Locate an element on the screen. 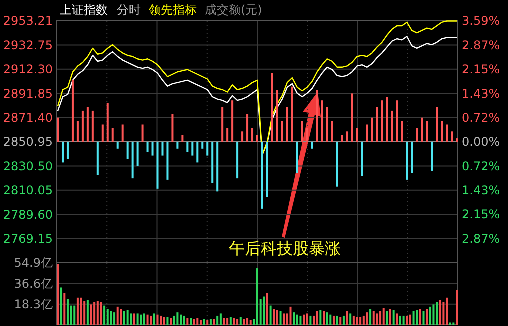  y2-tick-label: 0.00% is located at coordinates (481, 142).